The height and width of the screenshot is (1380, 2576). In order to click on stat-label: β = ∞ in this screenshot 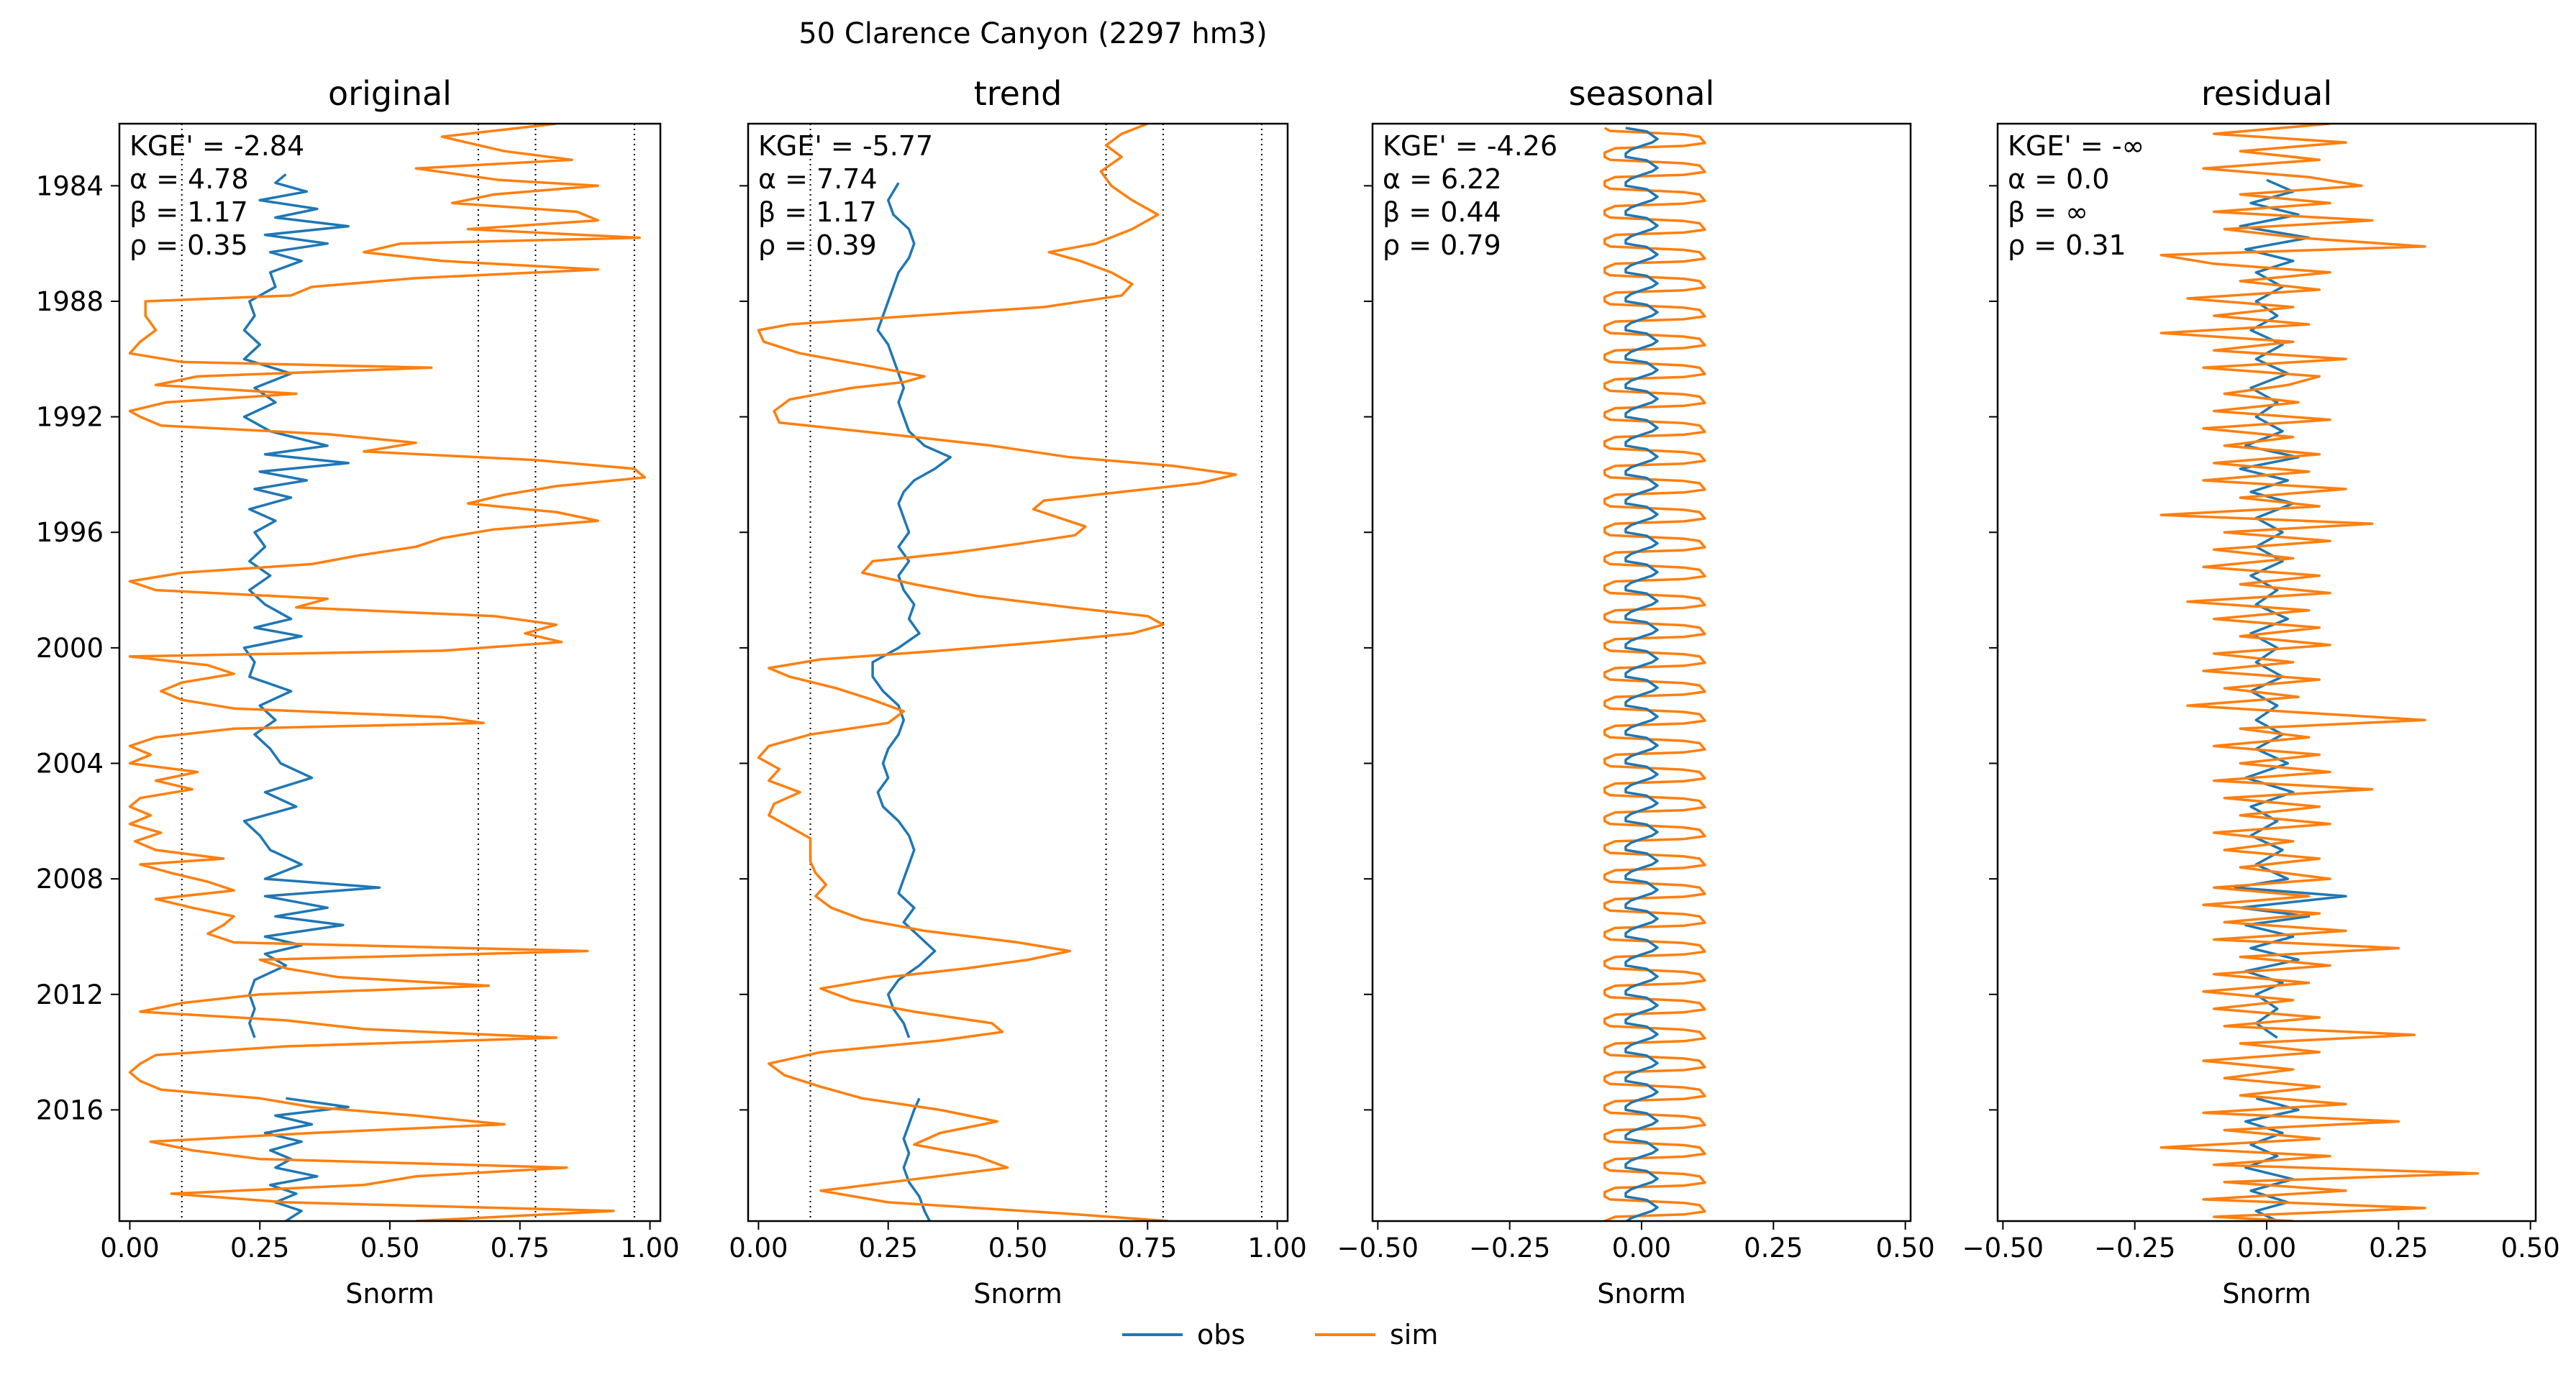, I will do `click(2048, 212)`.